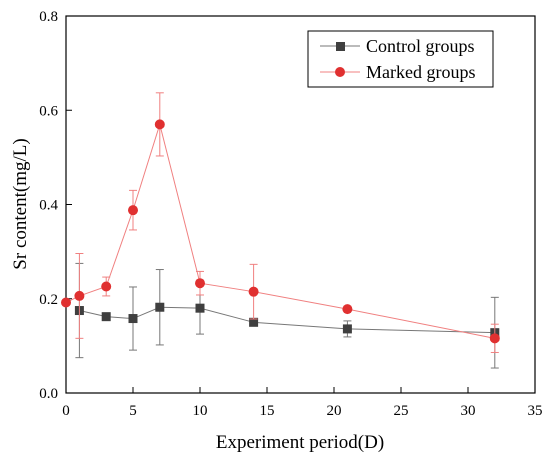 The width and height of the screenshot is (550, 460). What do you see at coordinates (302, 403) in the screenshot?
I see `x-axis: 0 5 10 15 20 25 30 35` at bounding box center [302, 403].